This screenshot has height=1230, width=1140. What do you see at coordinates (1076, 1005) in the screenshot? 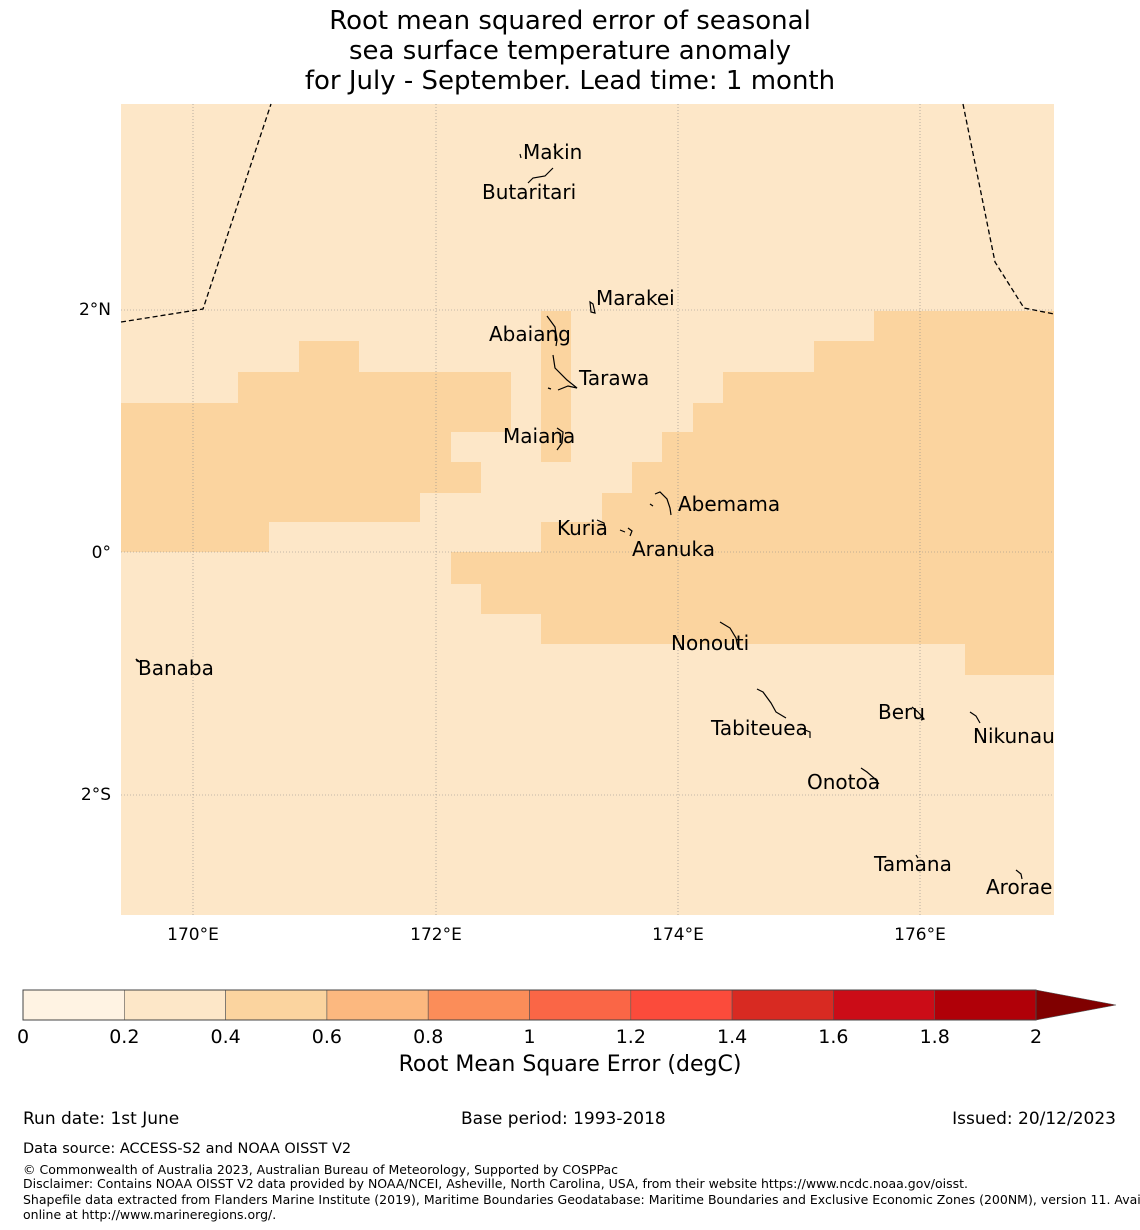
I see `colorbar-extend-arrow` at bounding box center [1076, 1005].